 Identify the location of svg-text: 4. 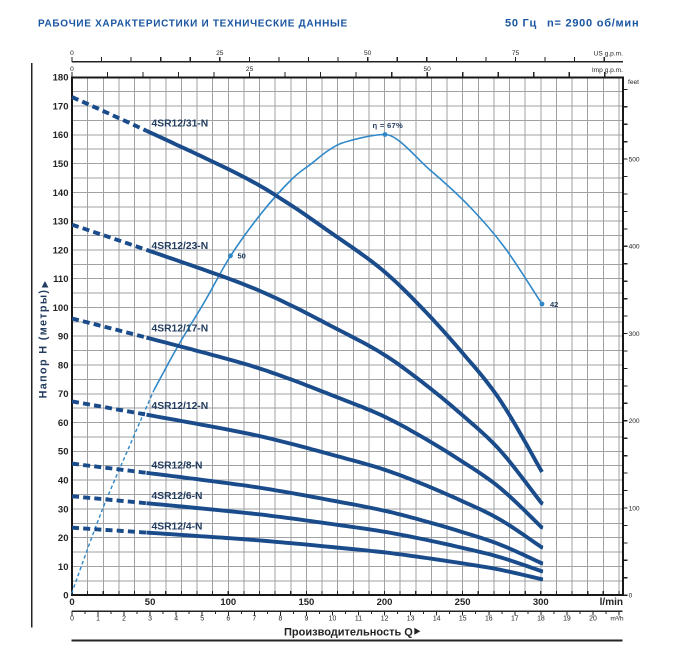
(176, 618).